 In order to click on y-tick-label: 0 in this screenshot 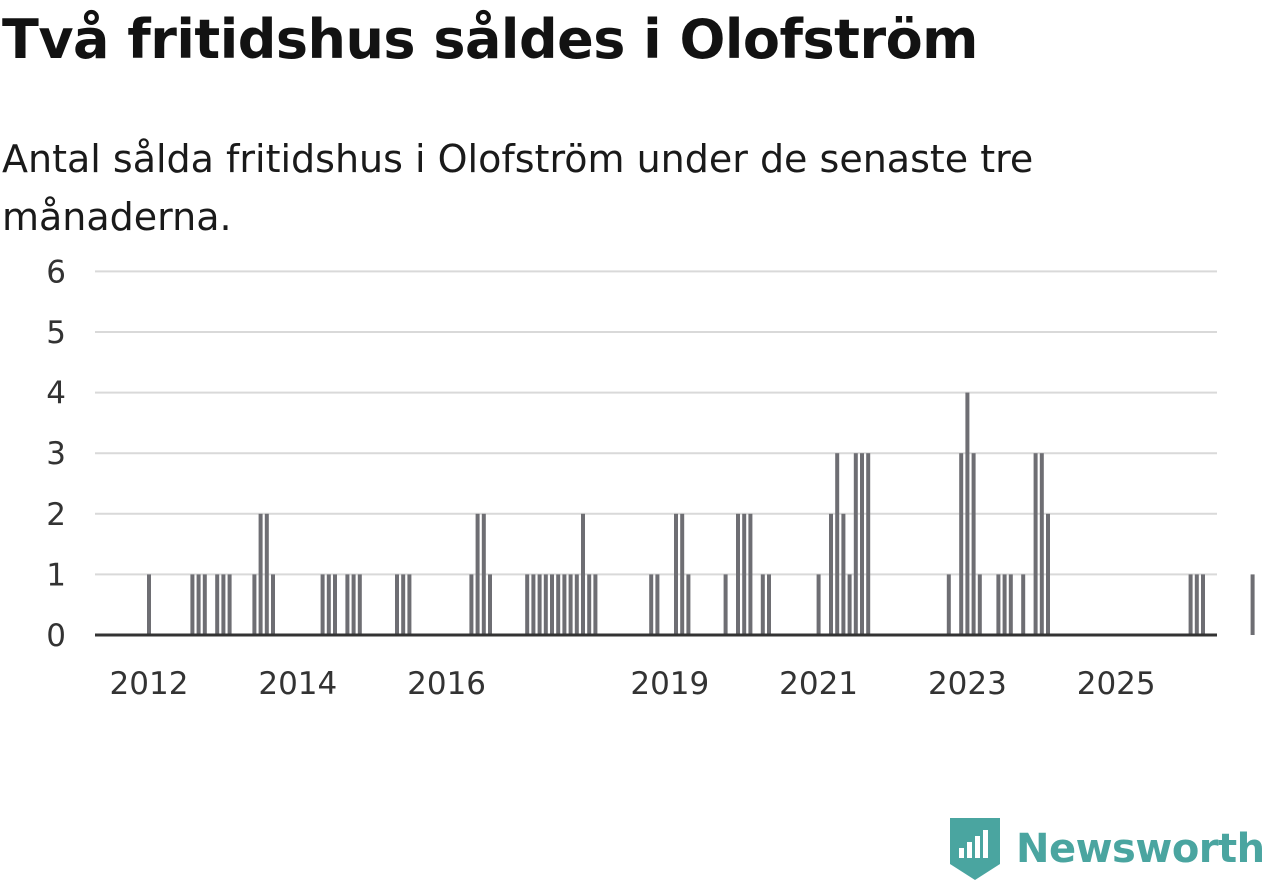, I will do `click(56, 636)`.